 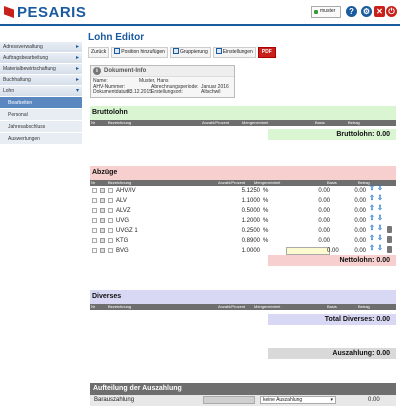 I want to click on auszahlung-select: keine Auszahlung ▾, so click(x=298, y=400).